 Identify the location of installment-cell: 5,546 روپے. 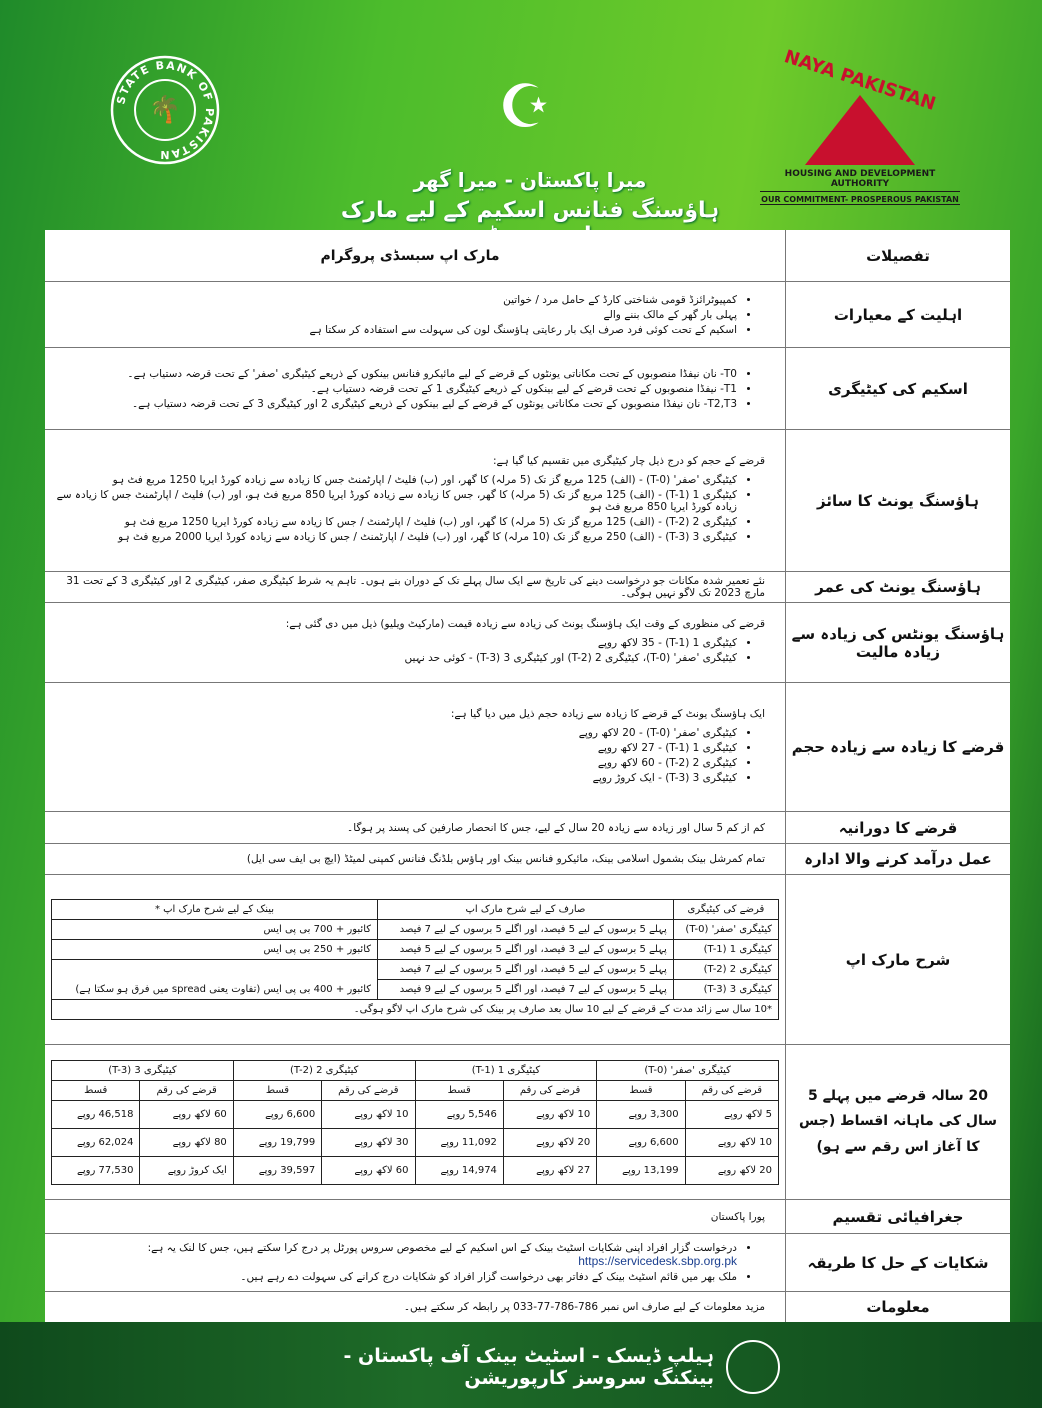
(459, 1114).